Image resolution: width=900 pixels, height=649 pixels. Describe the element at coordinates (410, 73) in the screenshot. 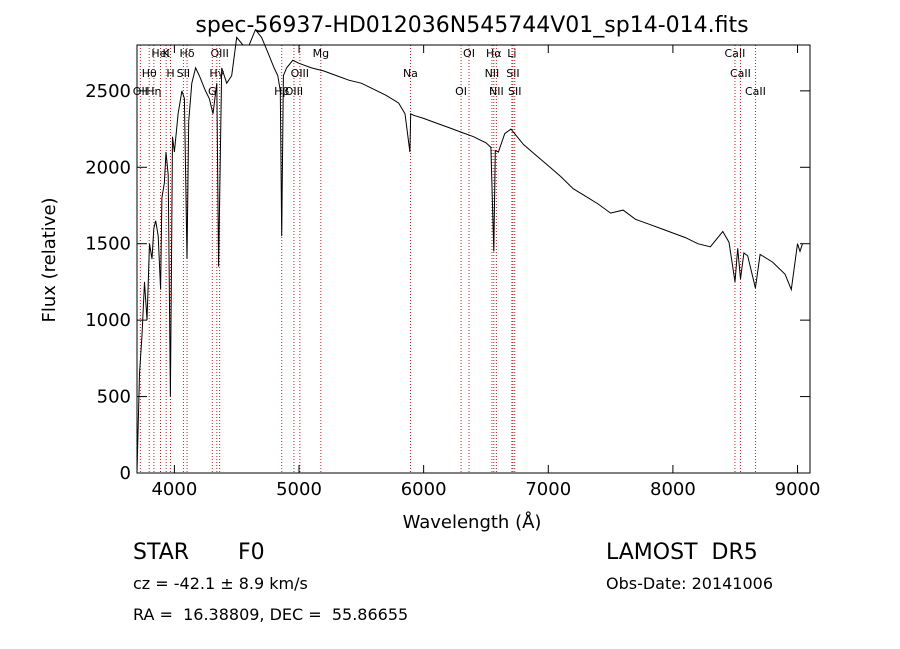

I see `marker-label: Na` at that location.